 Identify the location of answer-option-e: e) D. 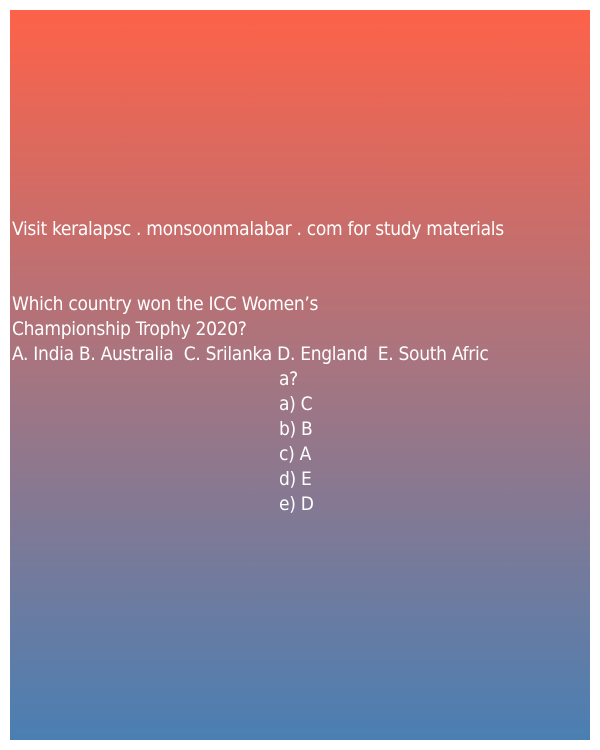
(296, 504).